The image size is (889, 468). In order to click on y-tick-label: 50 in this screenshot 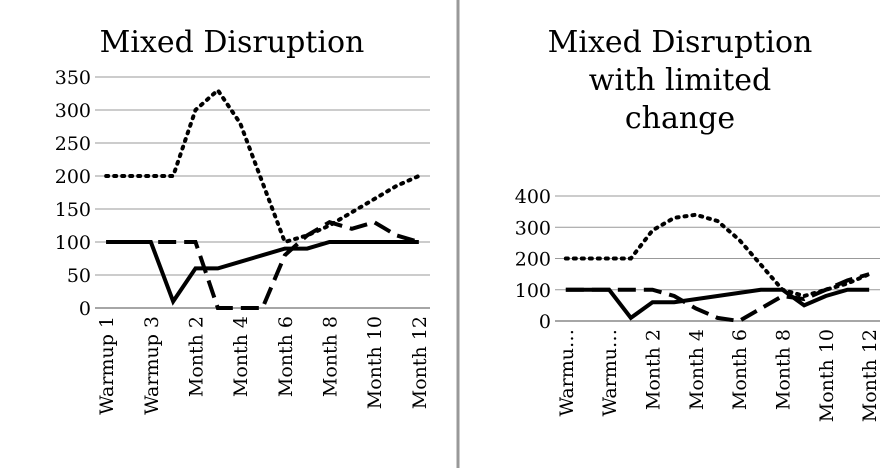, I will do `click(79, 276)`.